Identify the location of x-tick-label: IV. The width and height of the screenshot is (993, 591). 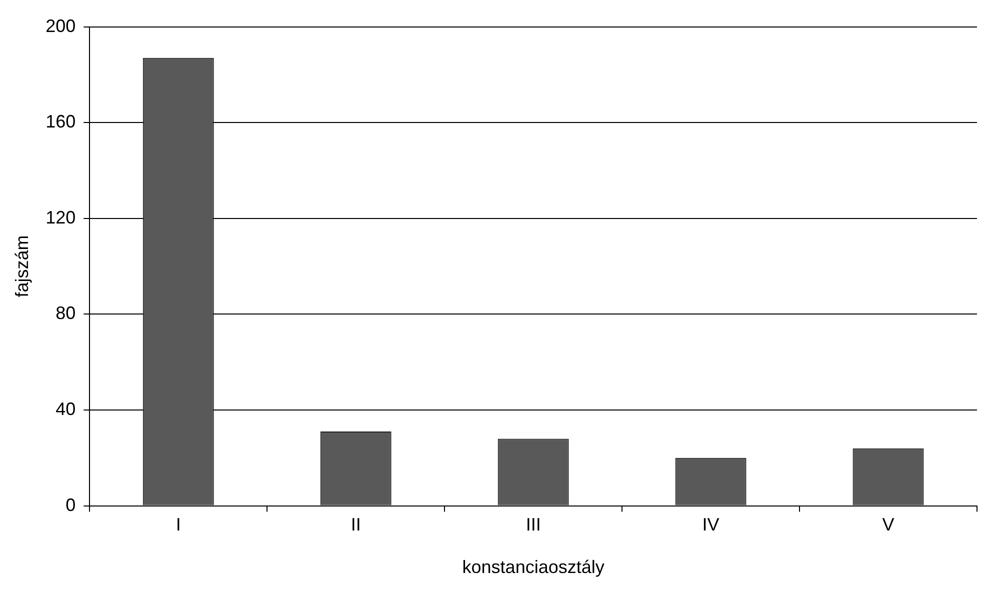
(711, 524).